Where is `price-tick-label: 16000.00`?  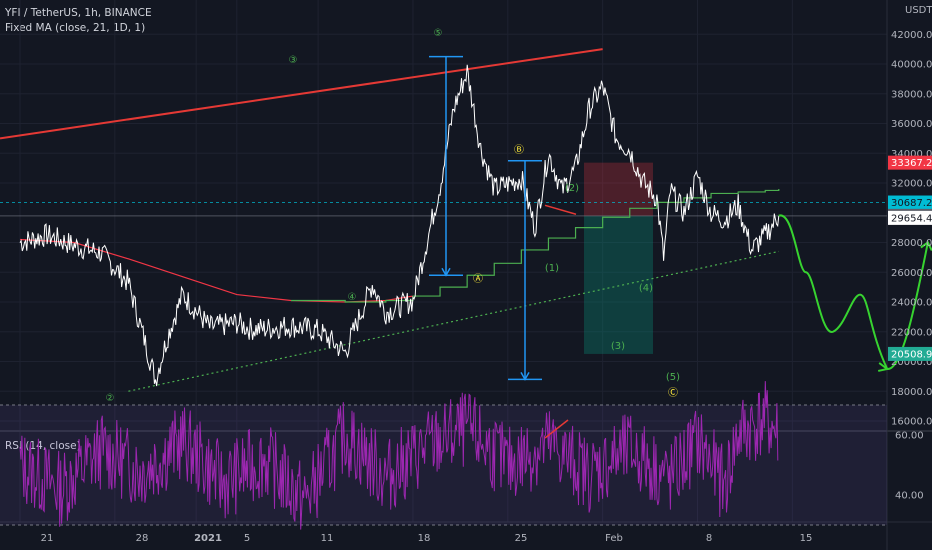 price-tick-label: 16000.00 is located at coordinates (911, 422).